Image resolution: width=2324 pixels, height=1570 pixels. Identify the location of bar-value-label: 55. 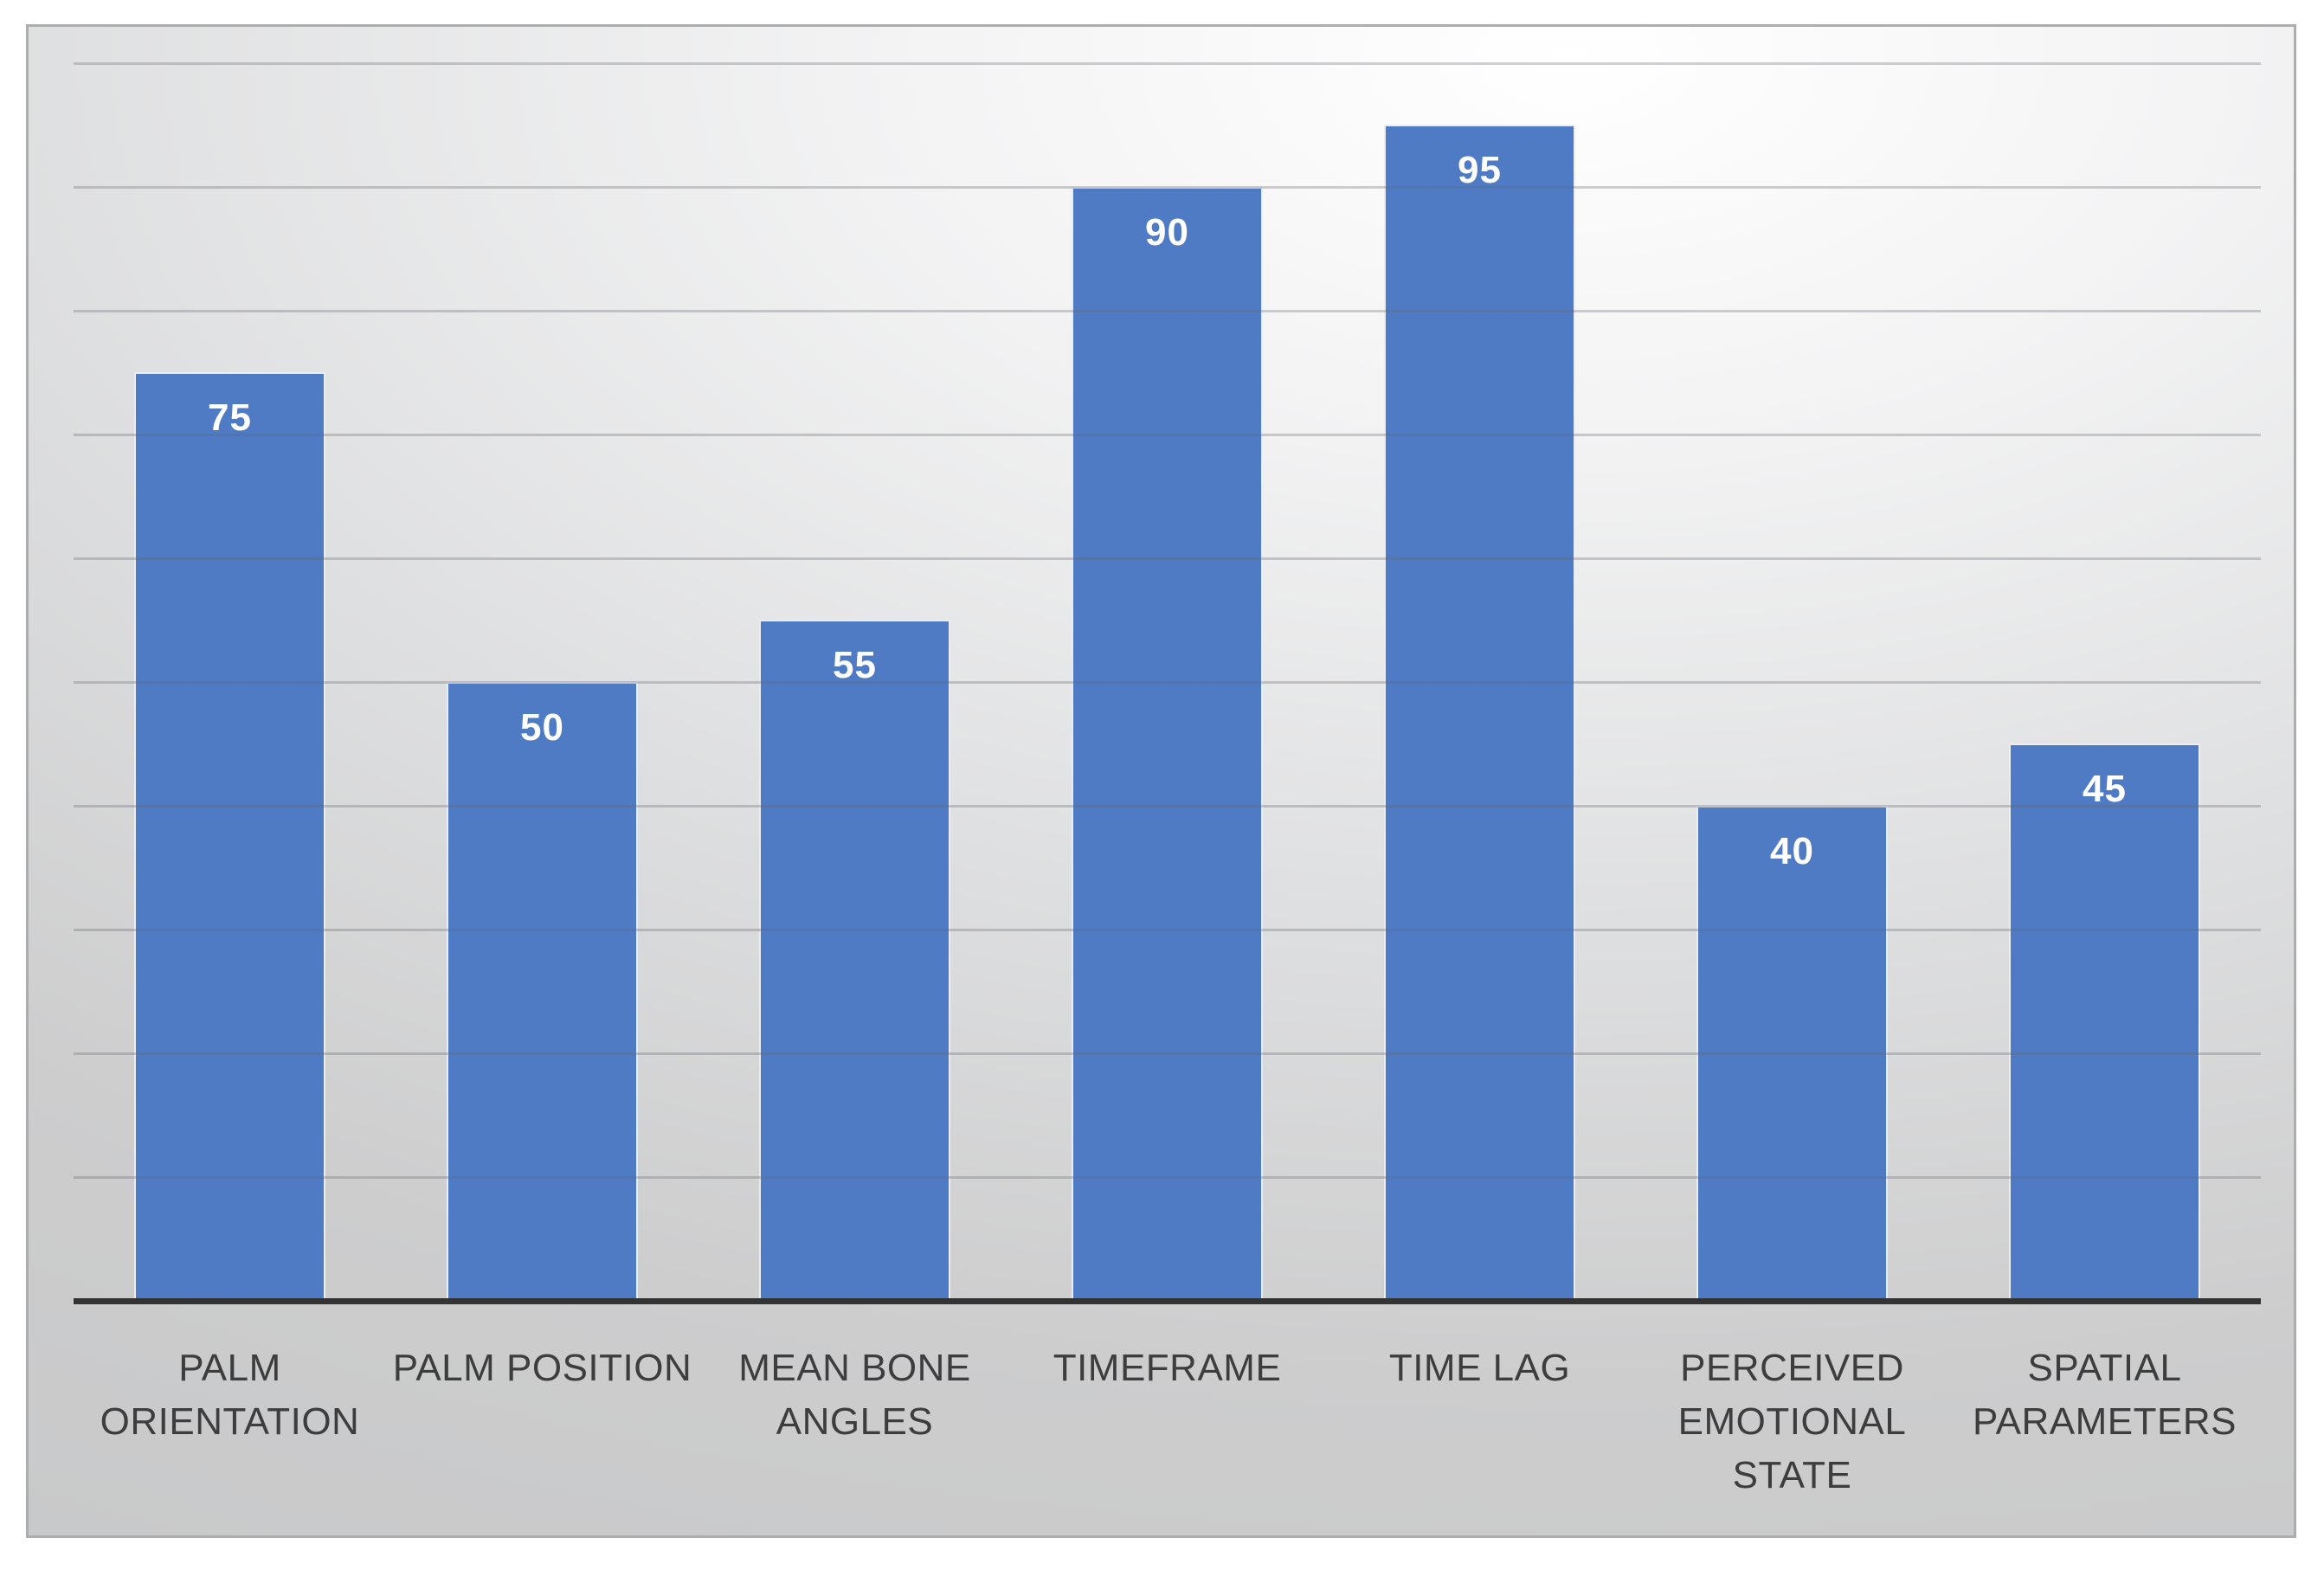
(855, 665).